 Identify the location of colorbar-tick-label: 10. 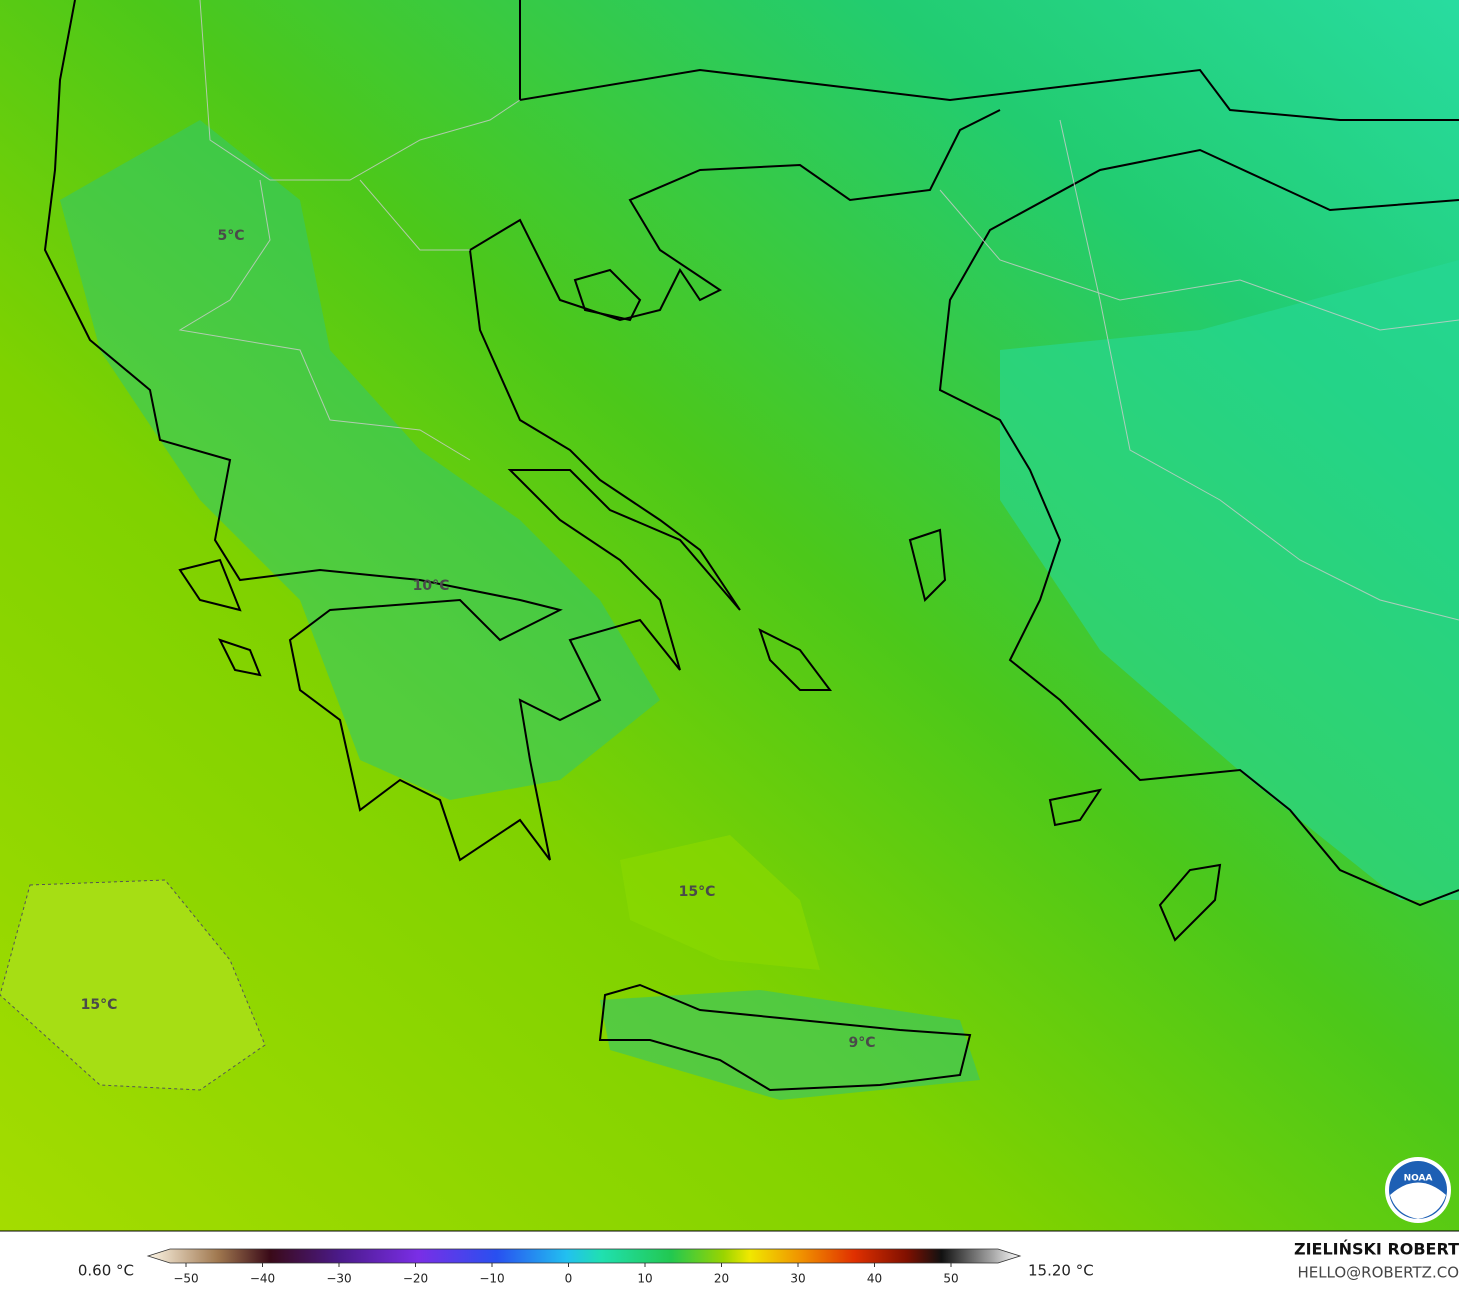
(644, 1279).